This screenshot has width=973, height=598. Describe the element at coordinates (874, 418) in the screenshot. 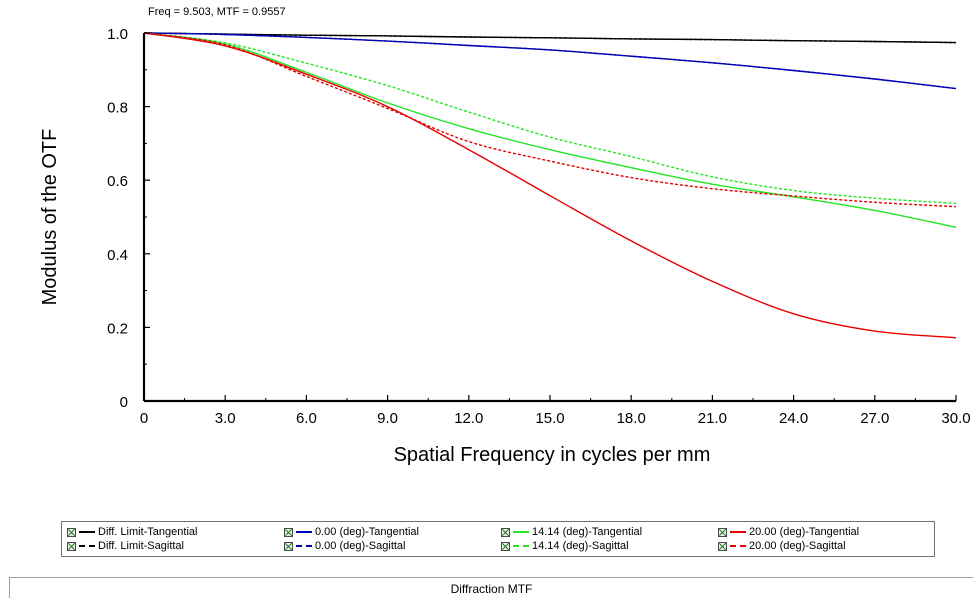

I see `x-tick-label: 27.0` at that location.